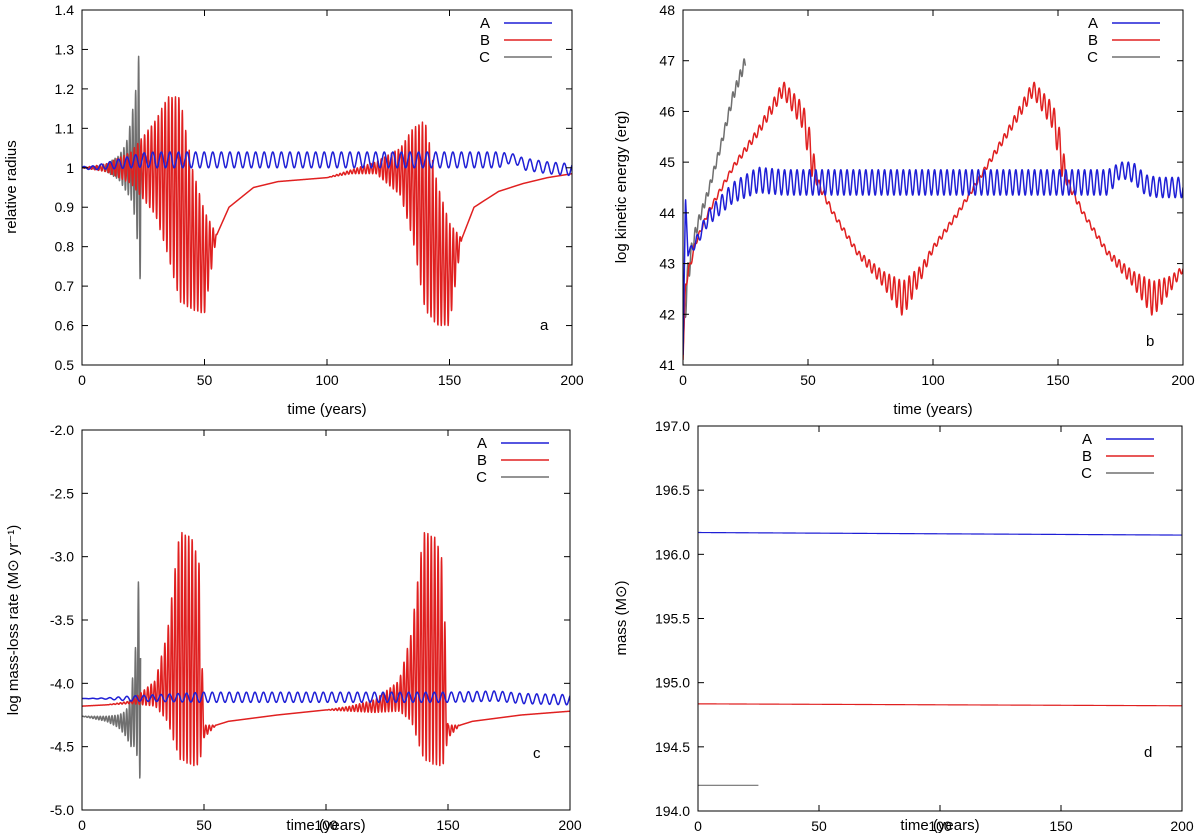  I want to click on panel-c-ytick-label: -2.5, so click(62, 493).